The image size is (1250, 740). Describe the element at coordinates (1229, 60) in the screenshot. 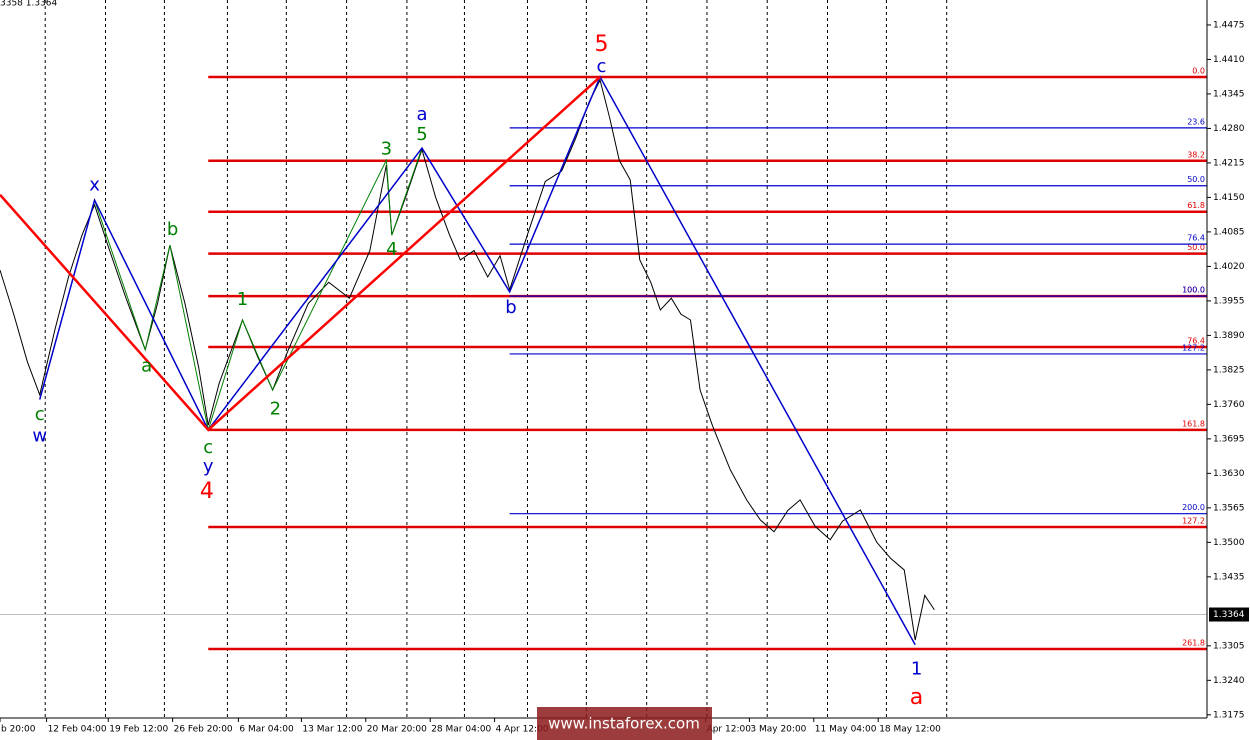

I see `y-tick-label: 1.4410` at that location.